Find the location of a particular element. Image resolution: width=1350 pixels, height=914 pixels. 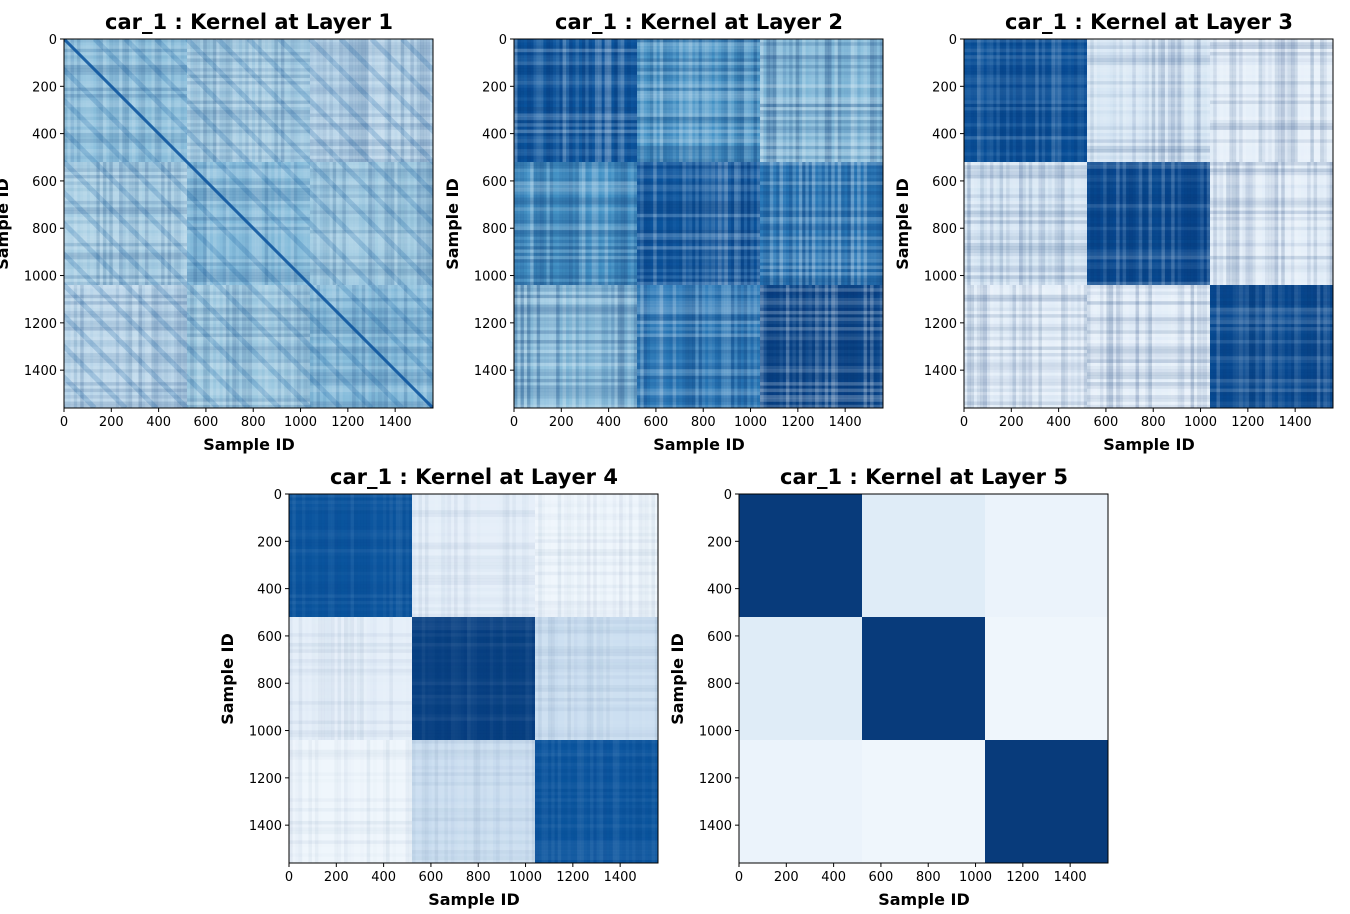

axes-frame is located at coordinates (923, 678).